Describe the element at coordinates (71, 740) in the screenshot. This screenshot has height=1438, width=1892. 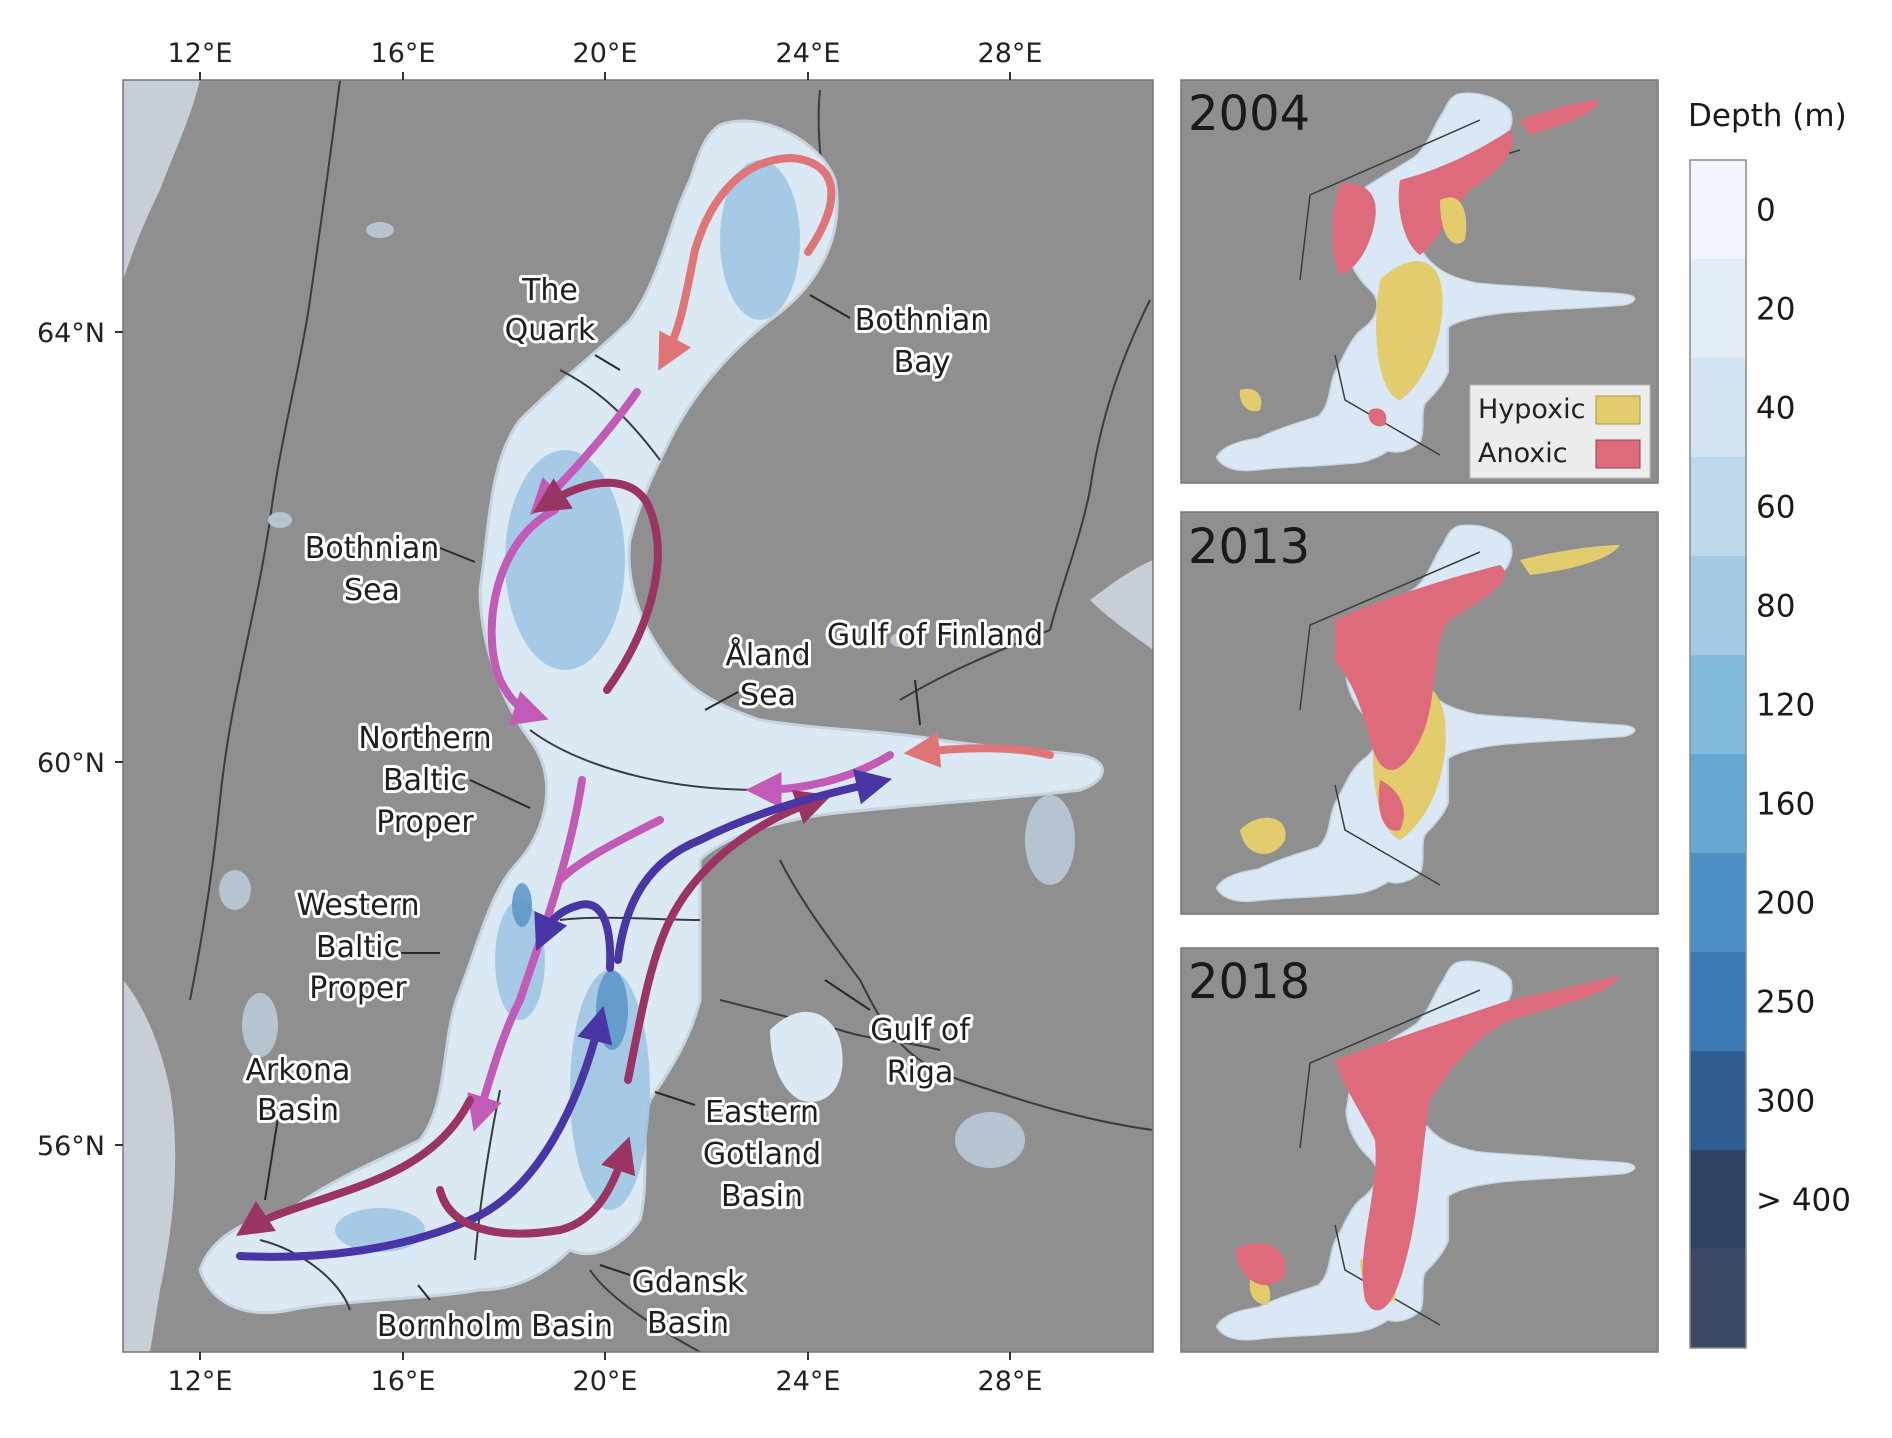
I see `latitude-ticks: 64°N 60°N 56°N` at that location.